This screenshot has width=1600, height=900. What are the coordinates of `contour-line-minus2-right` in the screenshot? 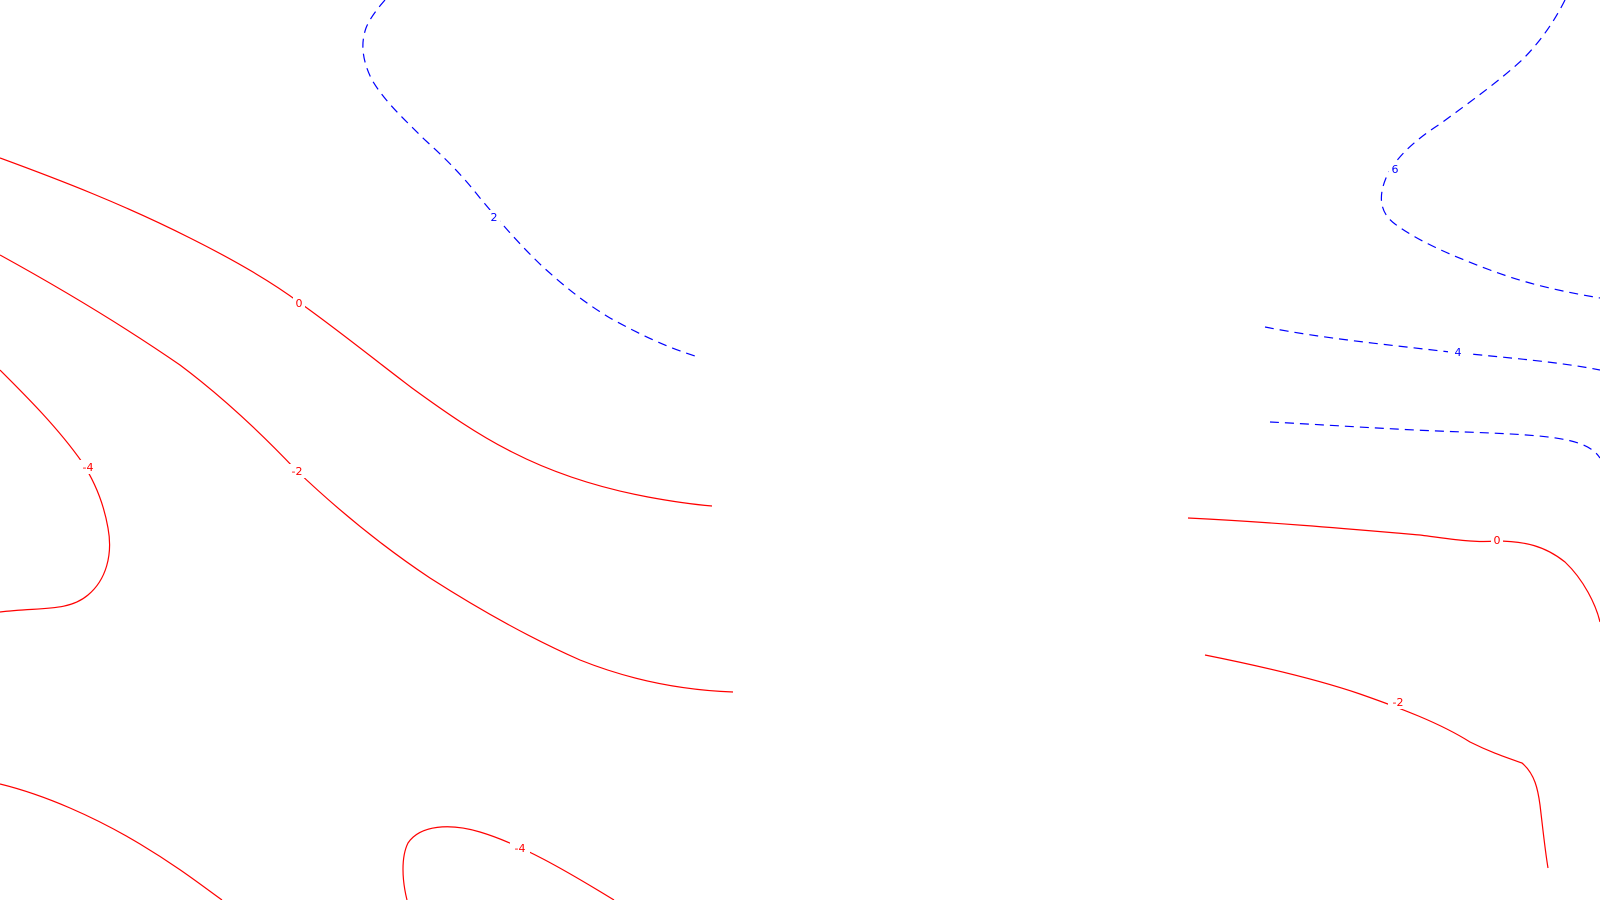 It's located at (1376, 761).